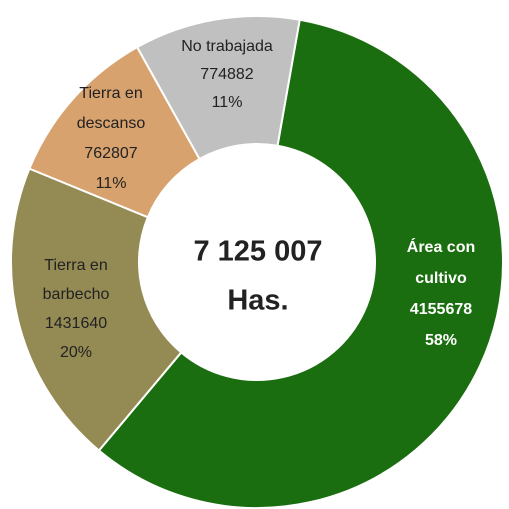 This screenshot has height=509, width=509. I want to click on slice-category: No trabajada, so click(227, 46).